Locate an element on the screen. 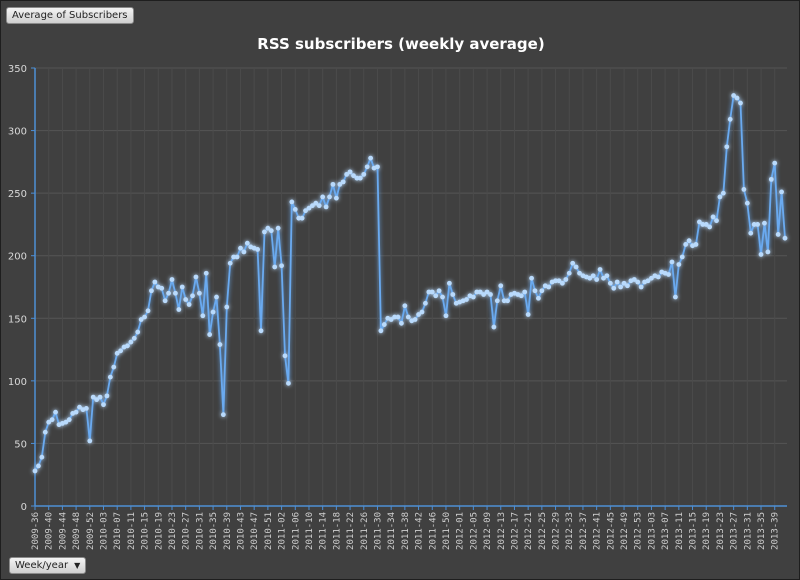 The image size is (800, 580). x-tick-label: 2013-15 is located at coordinates (694, 531).